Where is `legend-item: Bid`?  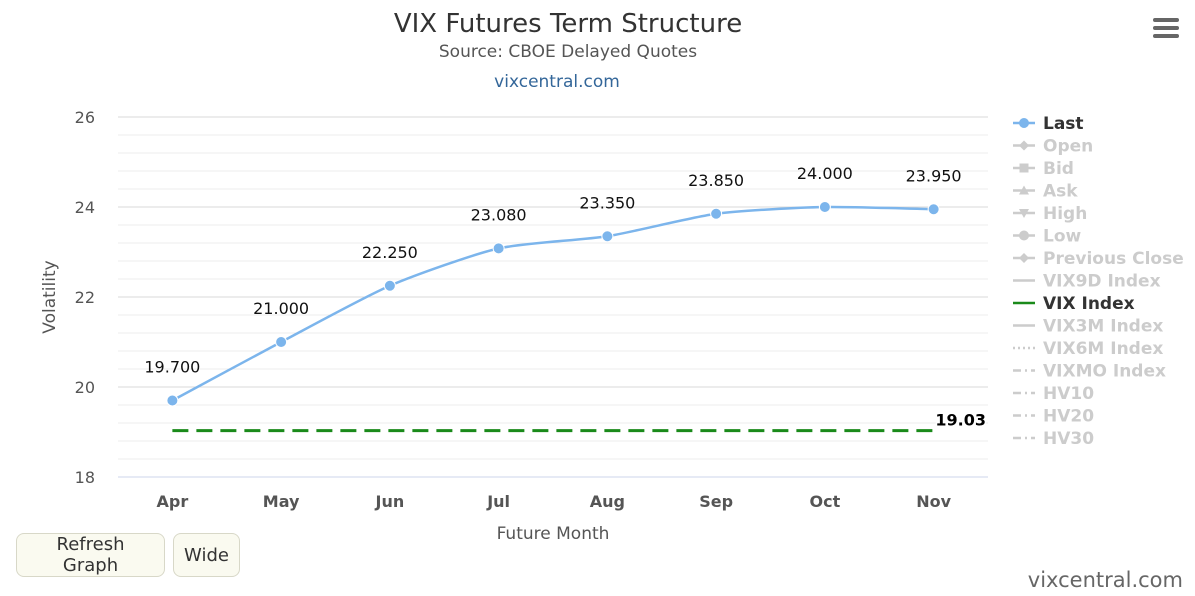
legend-item: Bid is located at coordinates (1043, 169).